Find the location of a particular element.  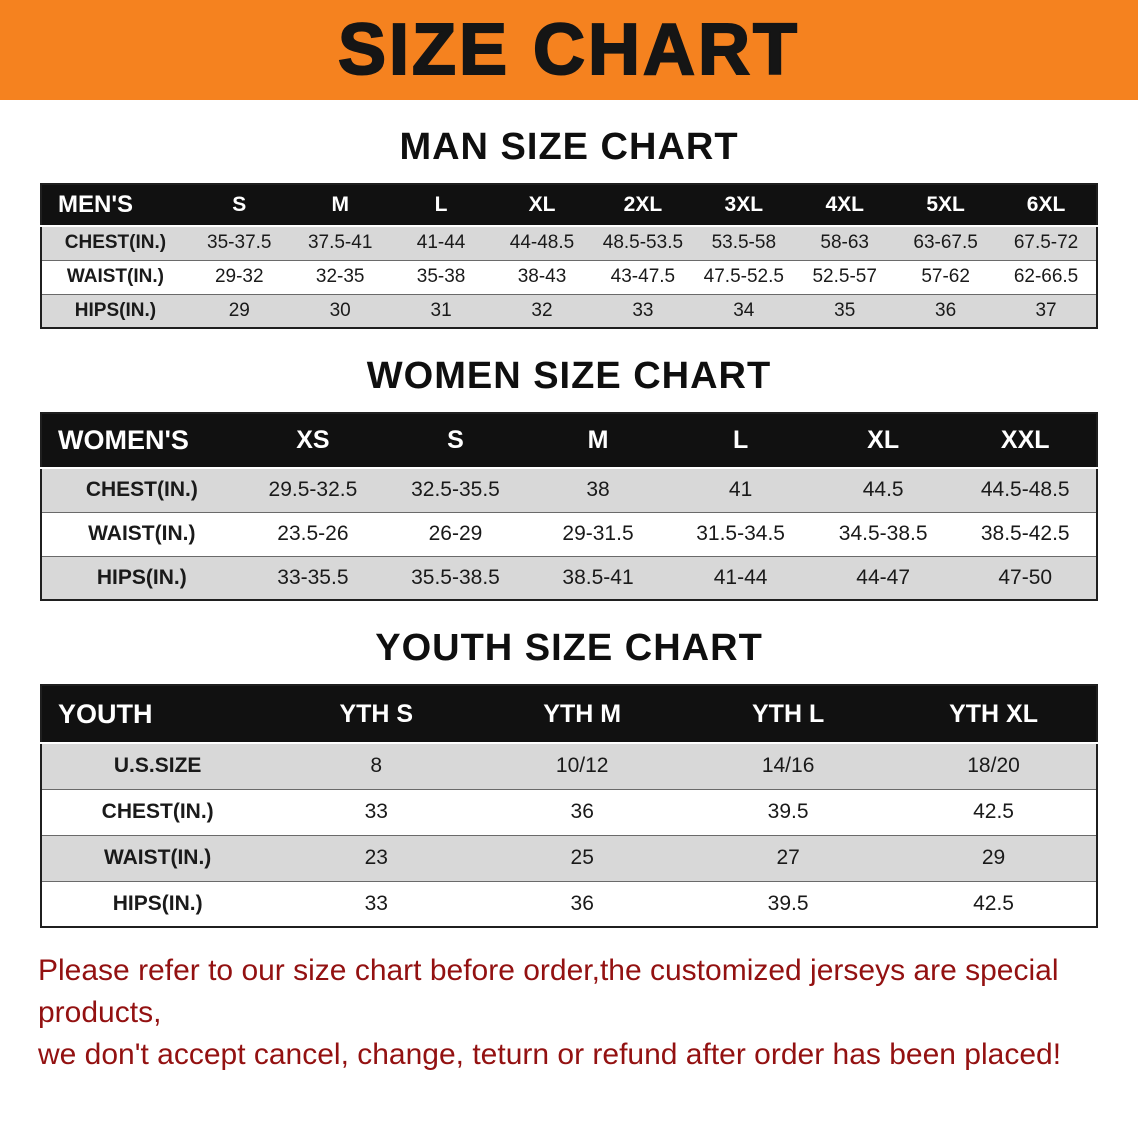

table-title-cell: MEN'S is located at coordinates (115, 205).